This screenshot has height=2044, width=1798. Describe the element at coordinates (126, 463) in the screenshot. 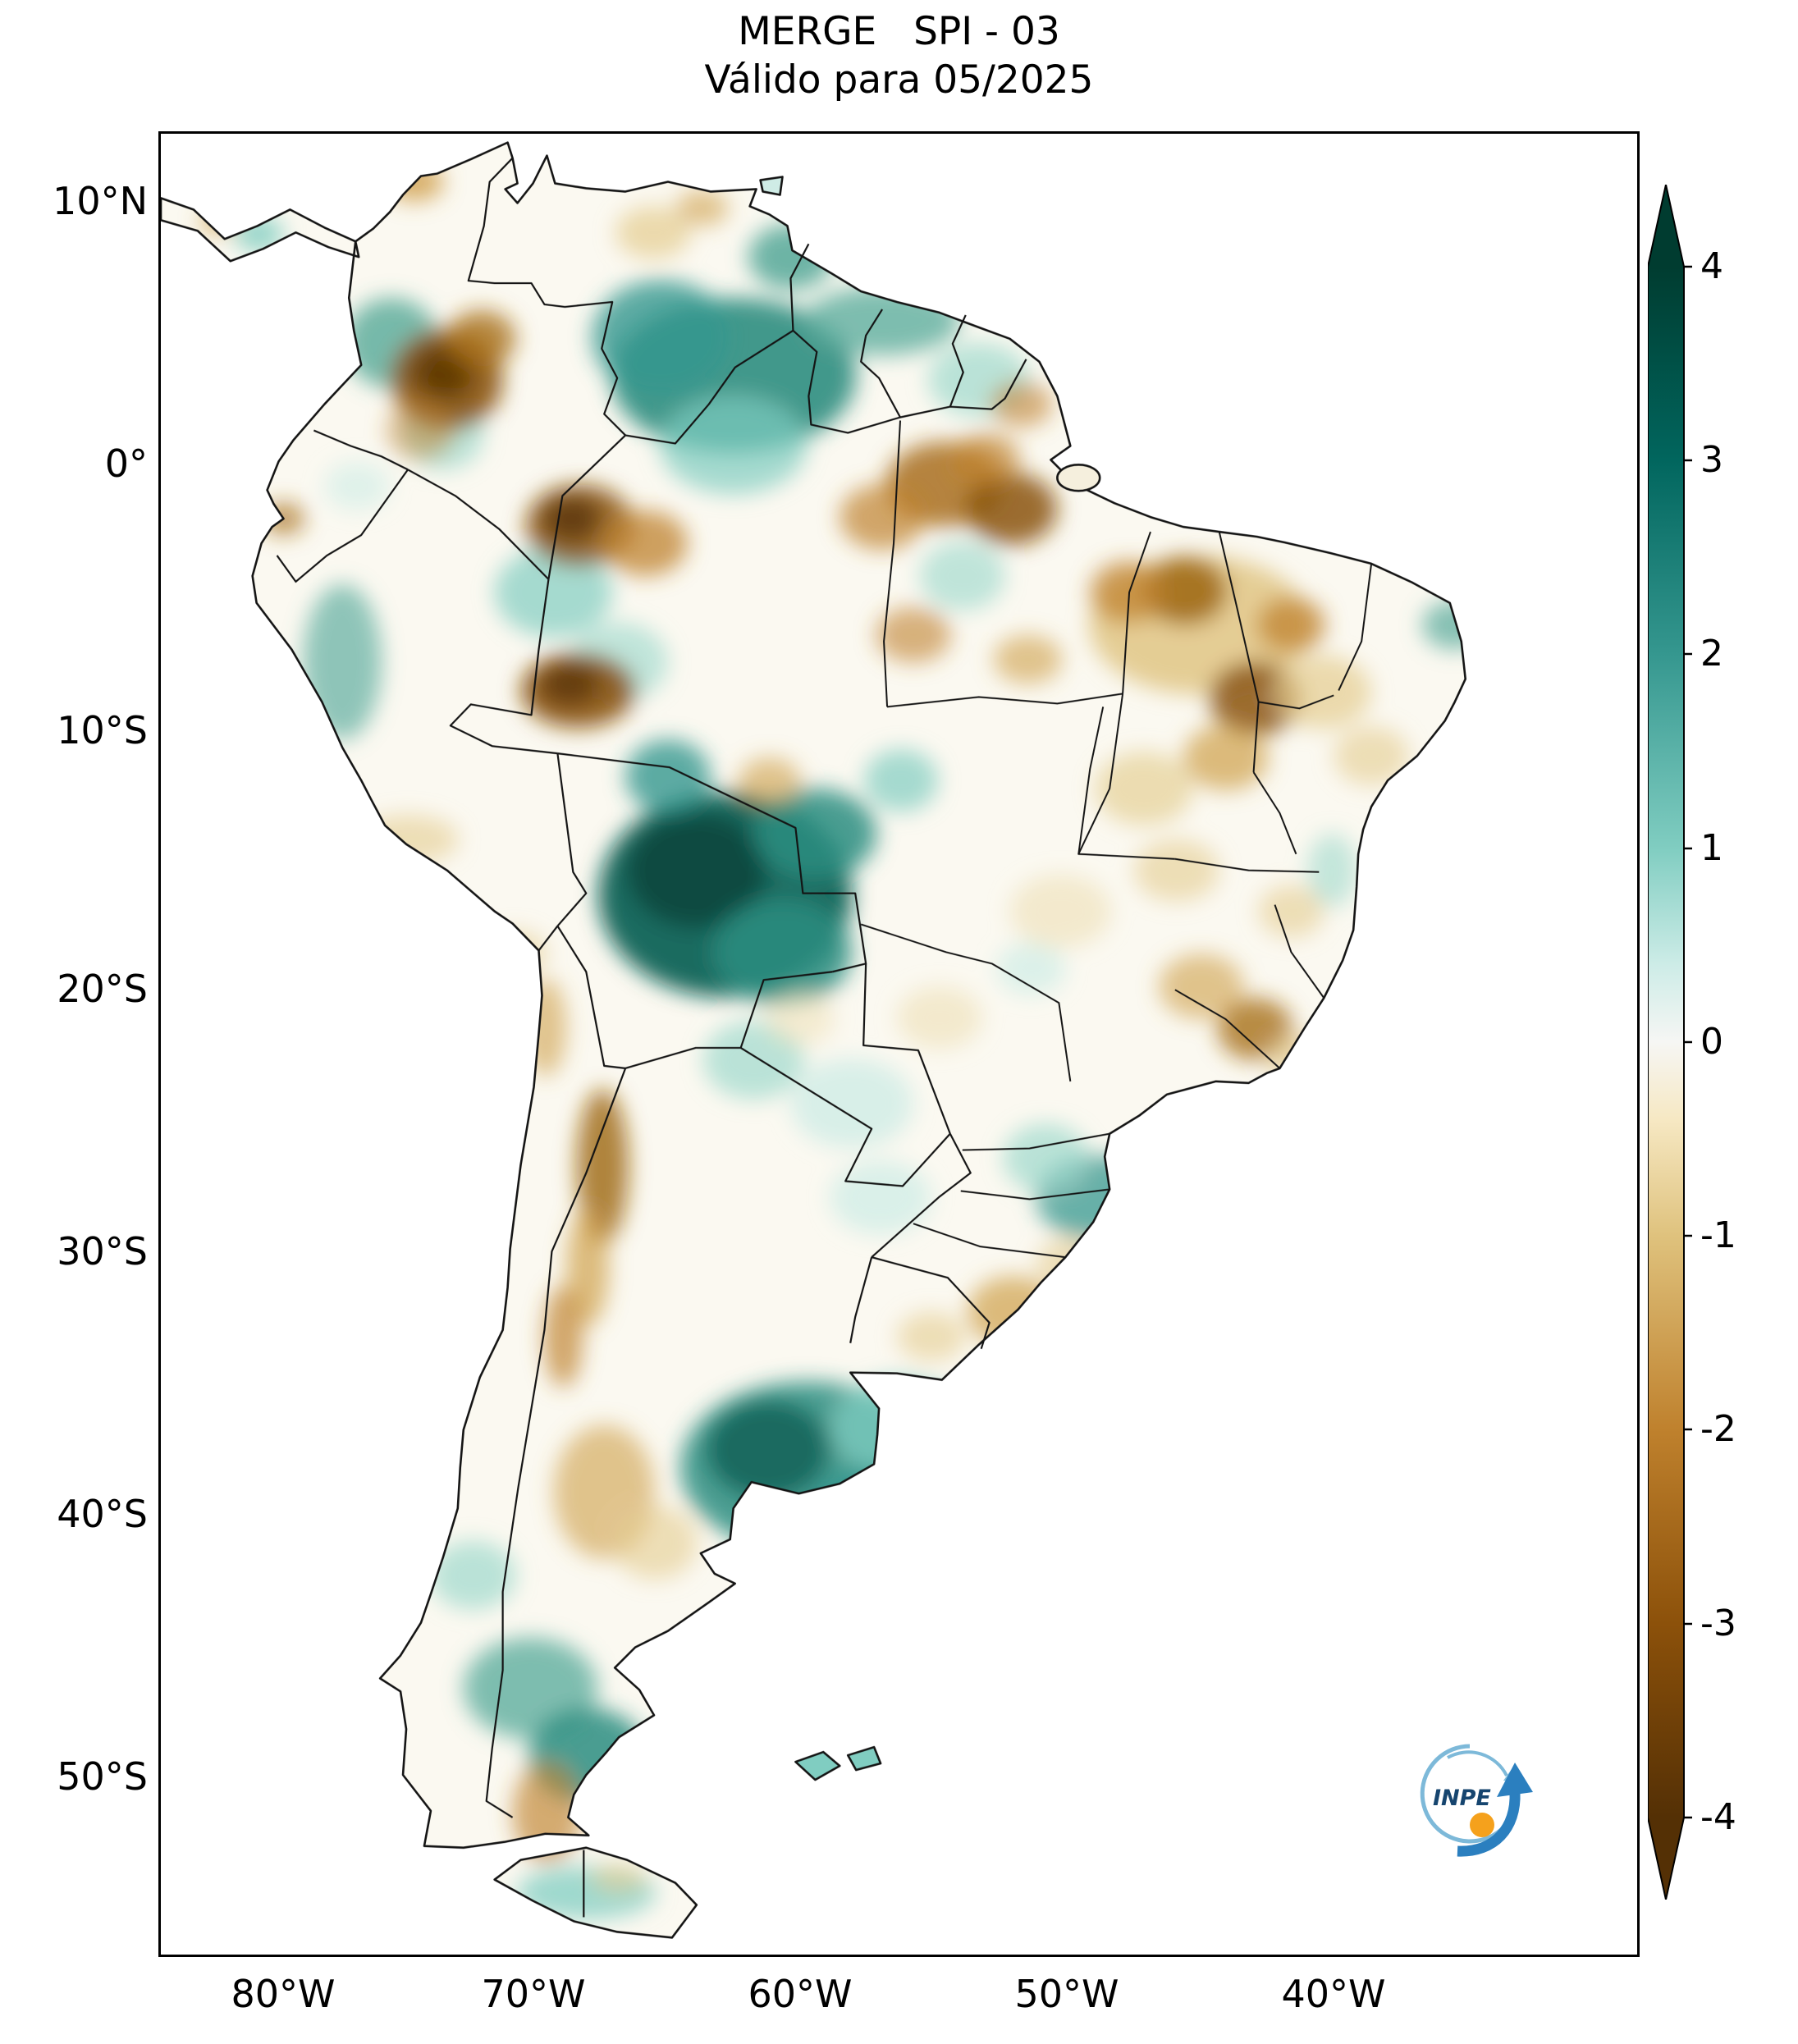

I see `lat-tick-label: 0°` at that location.